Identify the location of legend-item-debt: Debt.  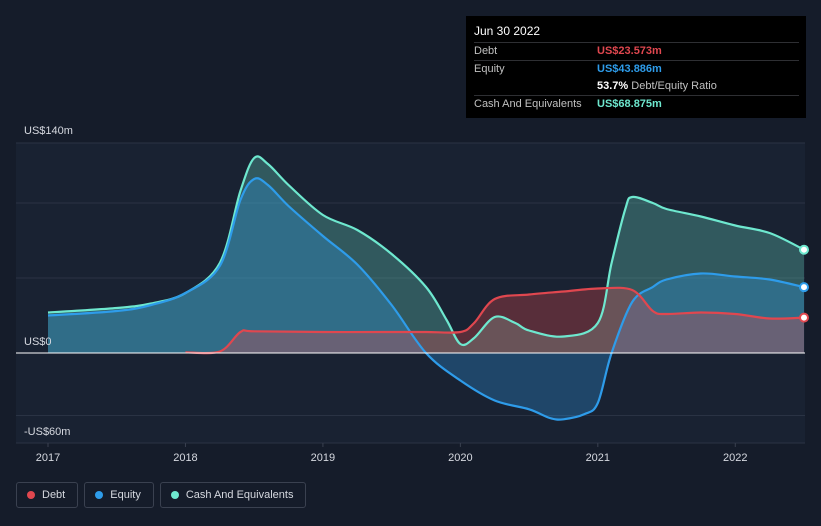
(47, 495).